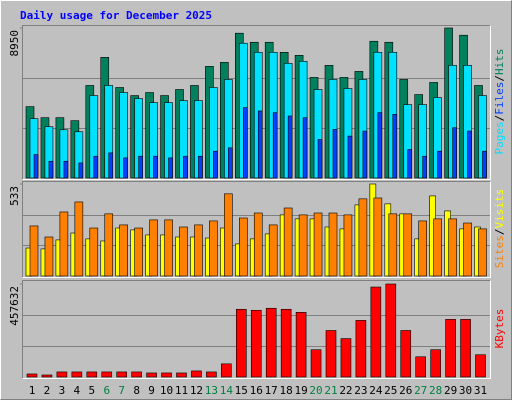  What do you see at coordinates (499, 137) in the screenshot?
I see `legend-entry: Pages` at bounding box center [499, 137].